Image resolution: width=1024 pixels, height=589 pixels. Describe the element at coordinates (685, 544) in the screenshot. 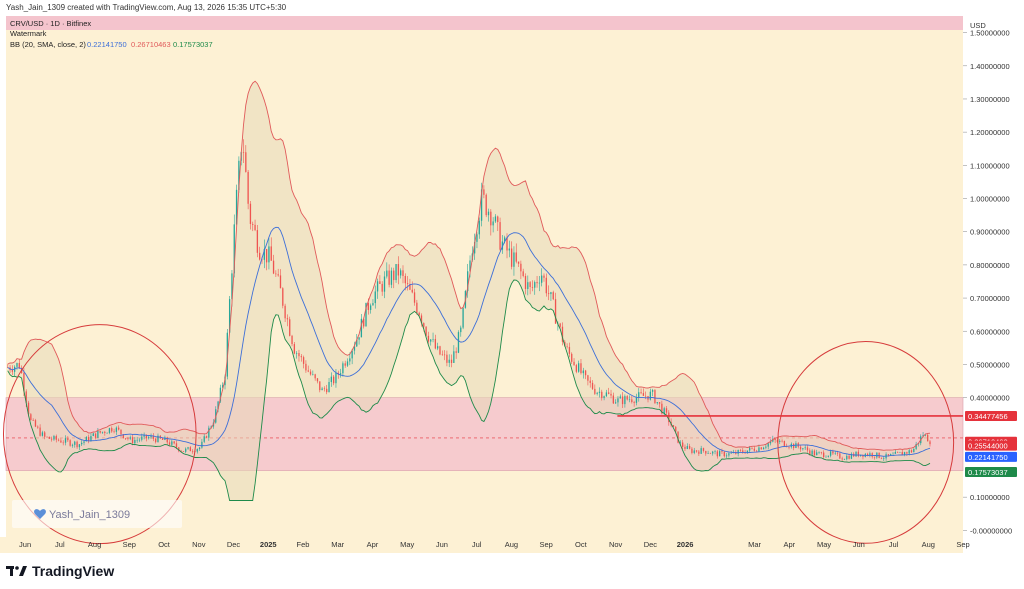

I see `x-tick-label: 2026` at that location.